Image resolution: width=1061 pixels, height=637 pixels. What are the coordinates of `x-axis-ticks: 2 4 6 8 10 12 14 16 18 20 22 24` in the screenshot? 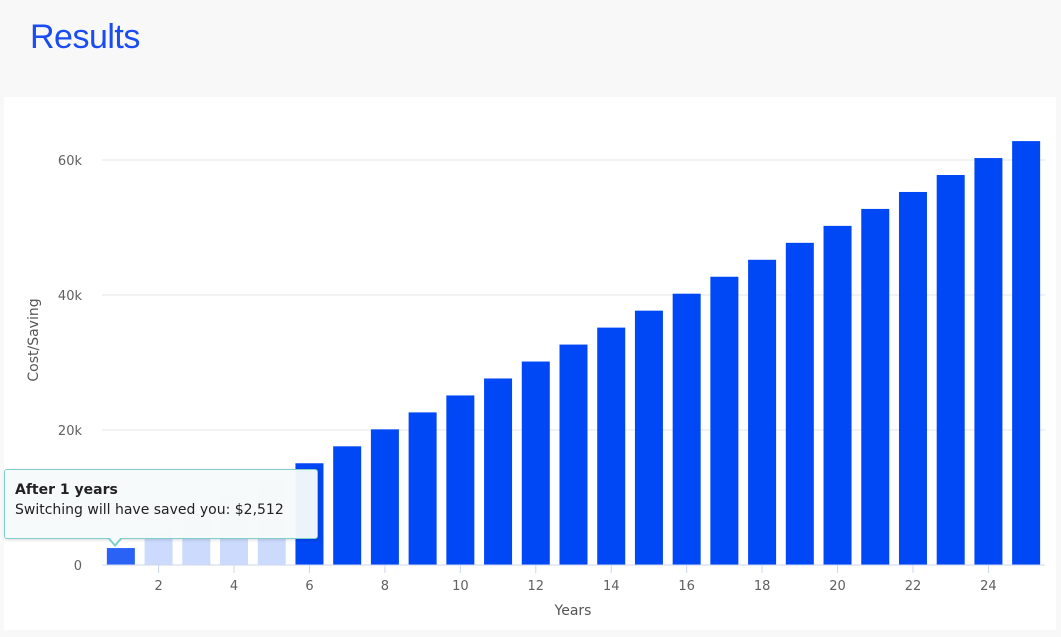 It's located at (575, 579).